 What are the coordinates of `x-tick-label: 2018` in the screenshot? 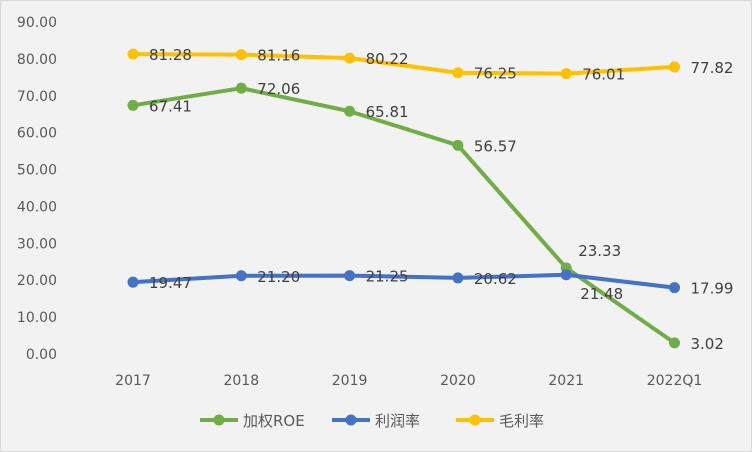 It's located at (241, 381).